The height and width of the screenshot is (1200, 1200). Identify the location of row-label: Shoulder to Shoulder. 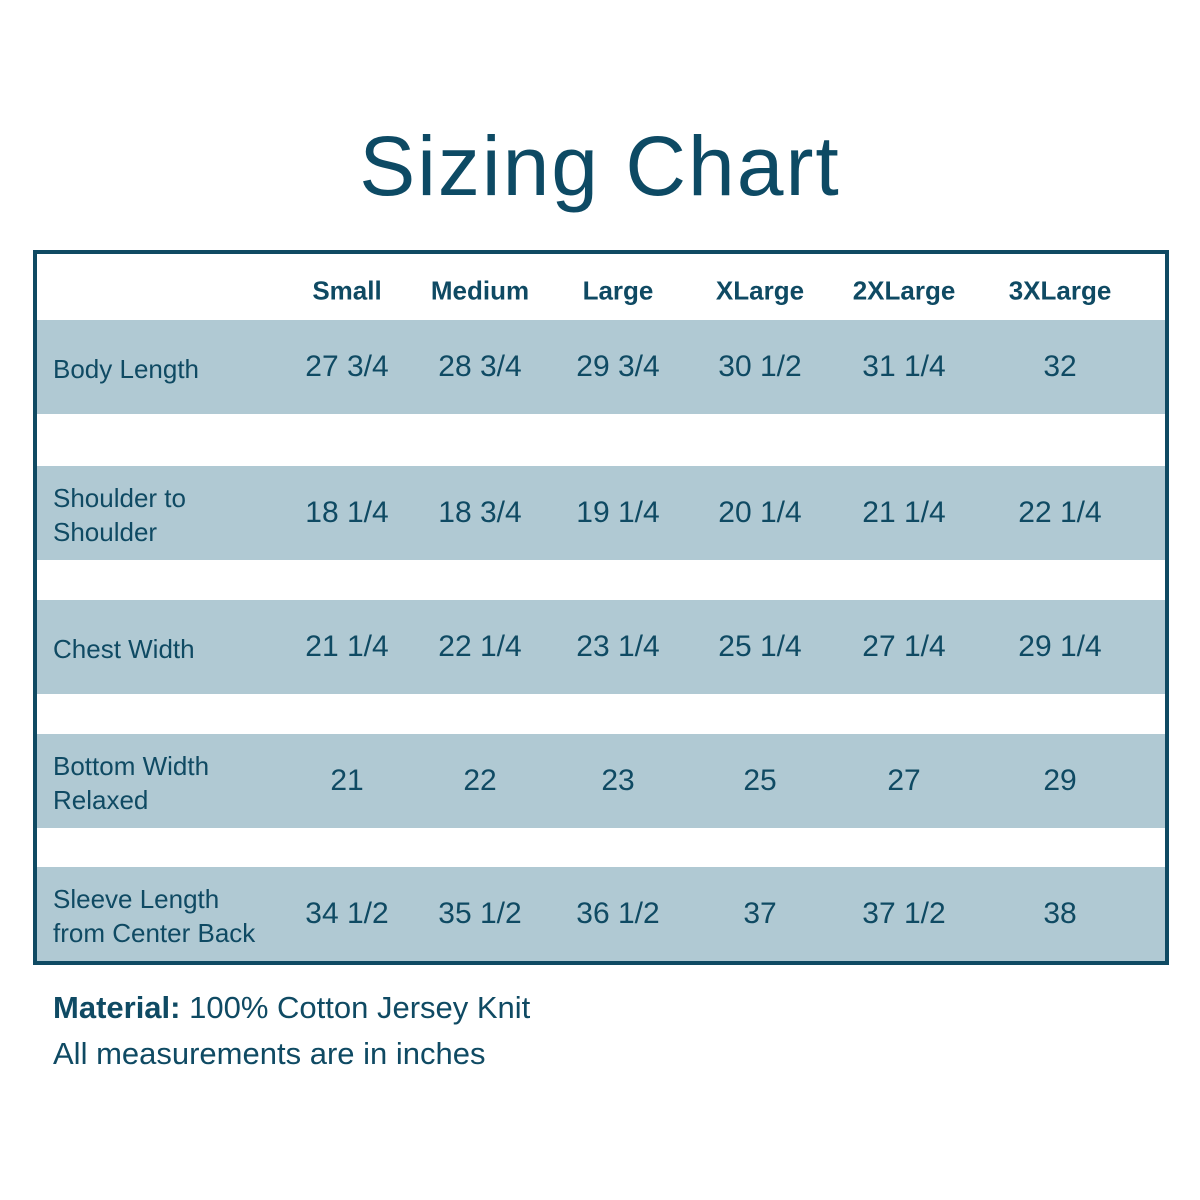
(119, 515).